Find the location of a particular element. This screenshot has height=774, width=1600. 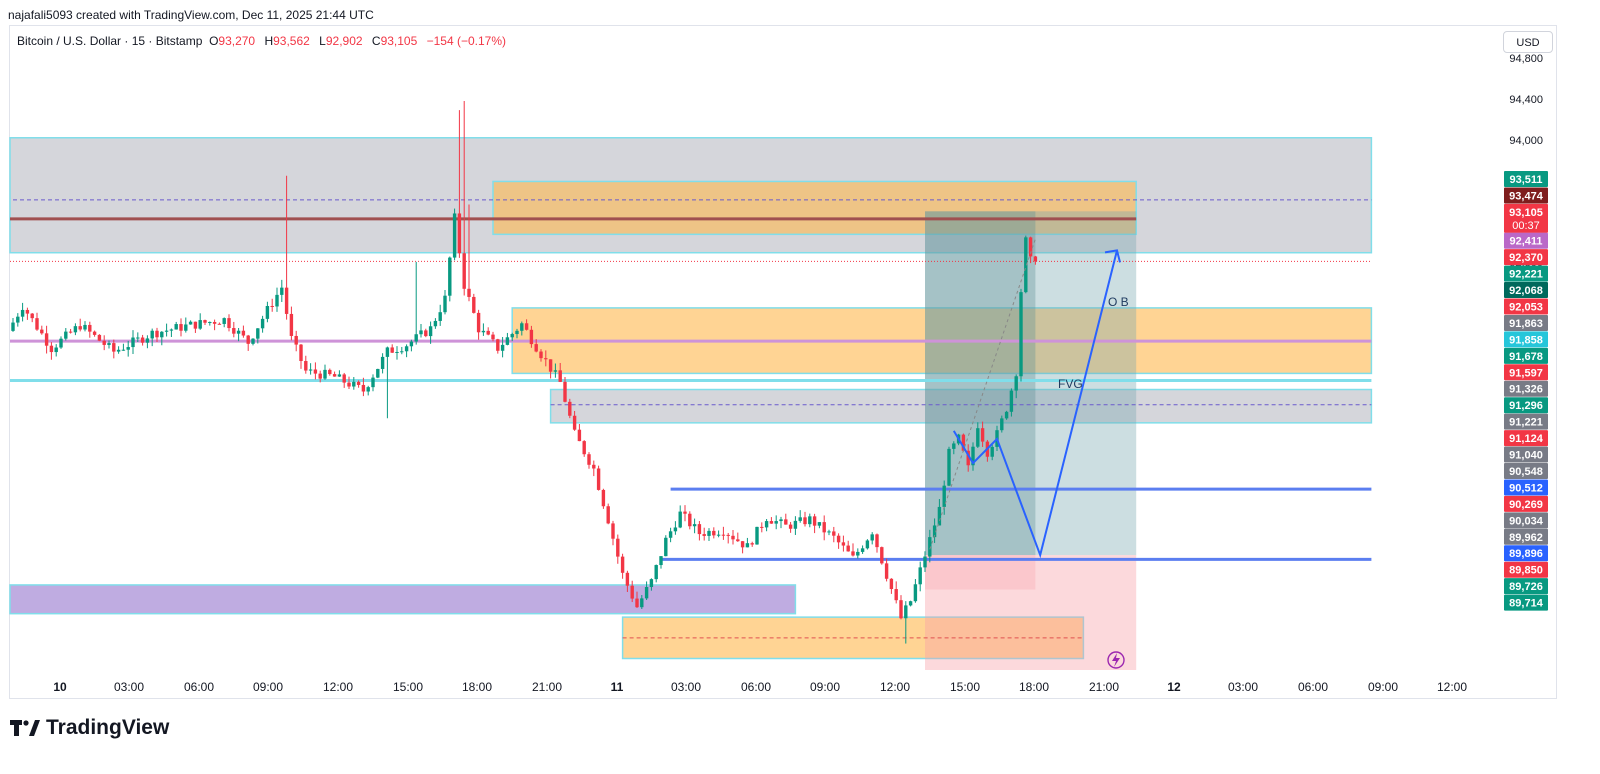

price-badge-90548: 90,548 is located at coordinates (1526, 470).